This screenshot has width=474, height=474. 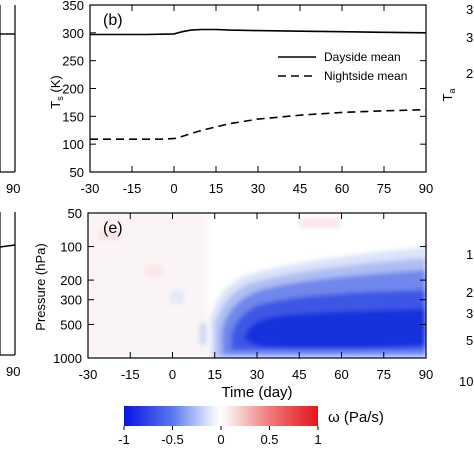 What do you see at coordinates (469, 340) in the screenshot?
I see `right-bottom-tick-fragment: 5` at bounding box center [469, 340].